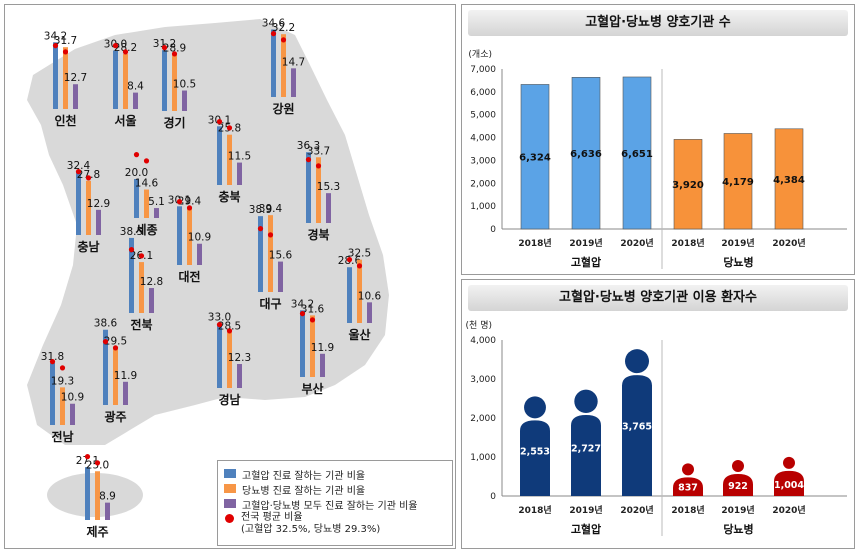 Image resolution: width=859 pixels, height=553 pixels. I want to click on region-name: 충남, so click(88, 246).